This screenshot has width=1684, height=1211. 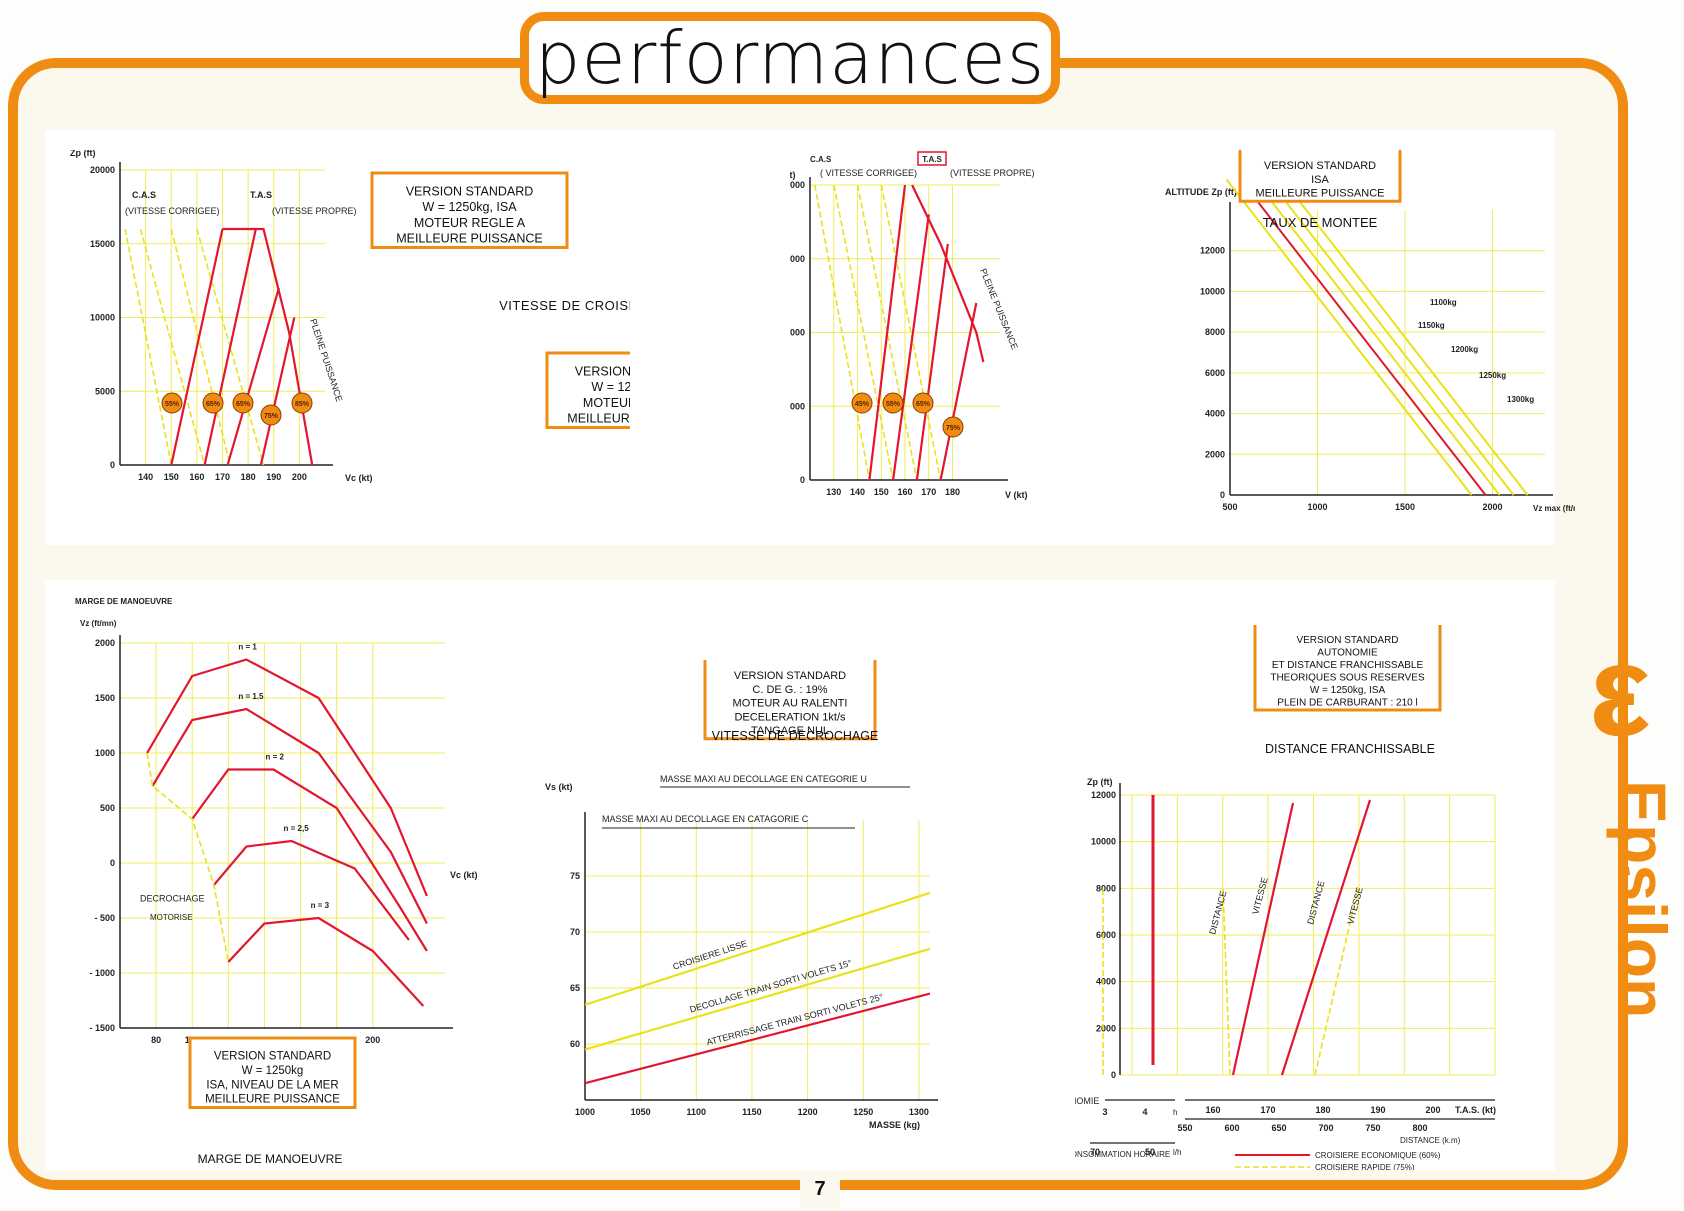 I want to click on distance-tick: 800, so click(x=1419, y=1128).